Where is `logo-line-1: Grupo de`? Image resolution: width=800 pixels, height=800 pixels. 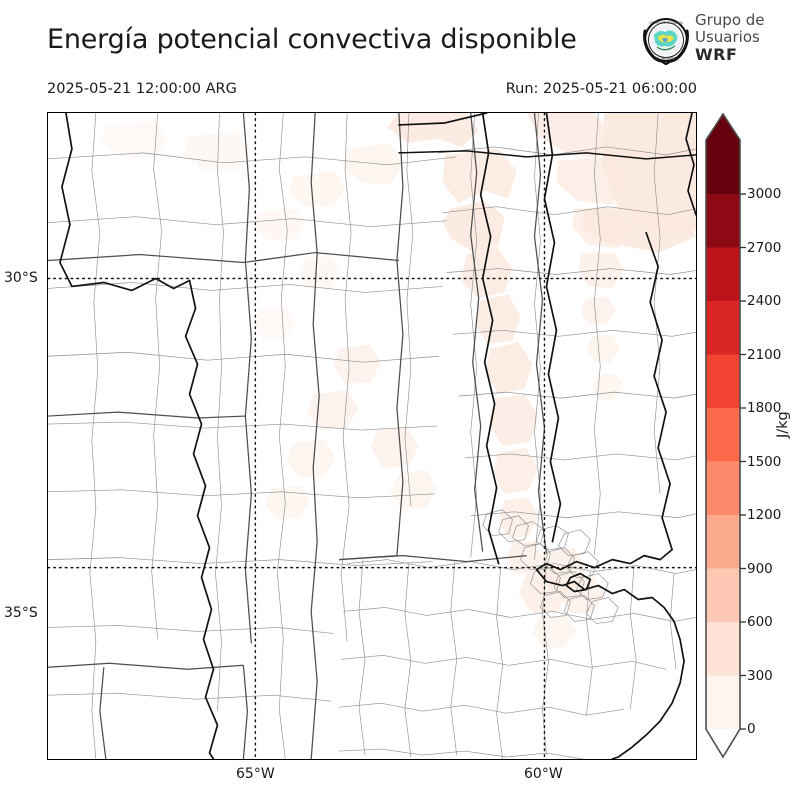
logo-line-1: Grupo de is located at coordinates (730, 20).